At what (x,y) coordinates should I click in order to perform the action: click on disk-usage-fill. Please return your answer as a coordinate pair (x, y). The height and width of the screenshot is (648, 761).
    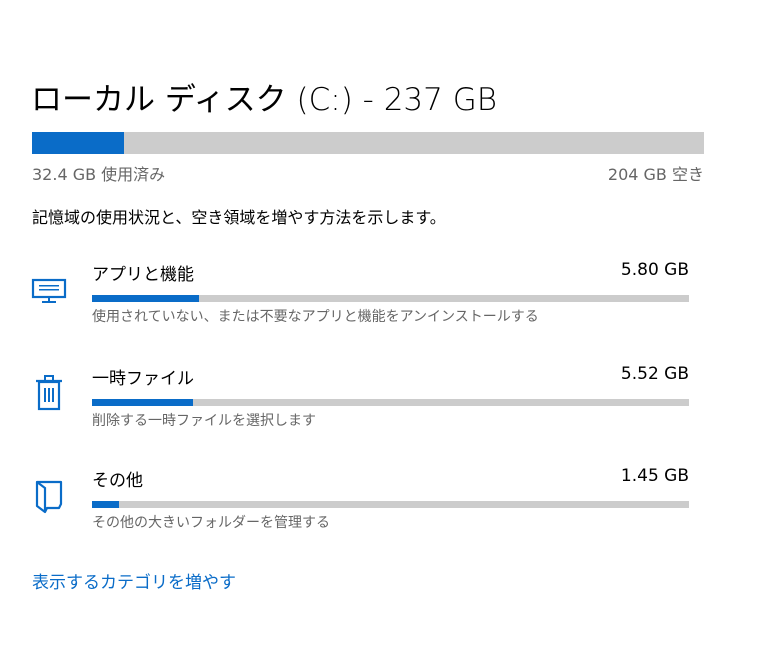
    Looking at the image, I should click on (78, 143).